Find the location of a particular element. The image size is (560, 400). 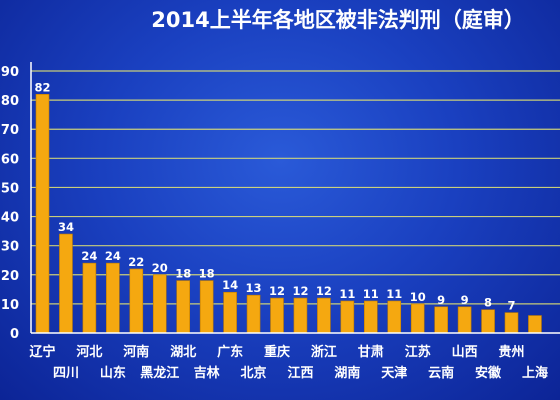

x-category-label: 湖南 is located at coordinates (347, 373).